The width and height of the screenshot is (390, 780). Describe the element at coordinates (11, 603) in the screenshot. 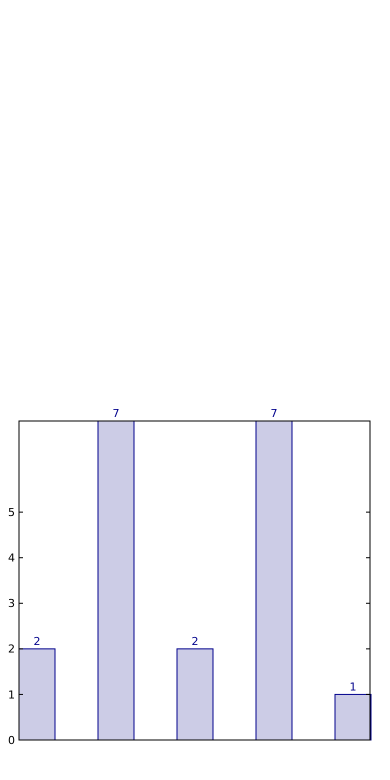

I see `y-tick-label: 3` at that location.